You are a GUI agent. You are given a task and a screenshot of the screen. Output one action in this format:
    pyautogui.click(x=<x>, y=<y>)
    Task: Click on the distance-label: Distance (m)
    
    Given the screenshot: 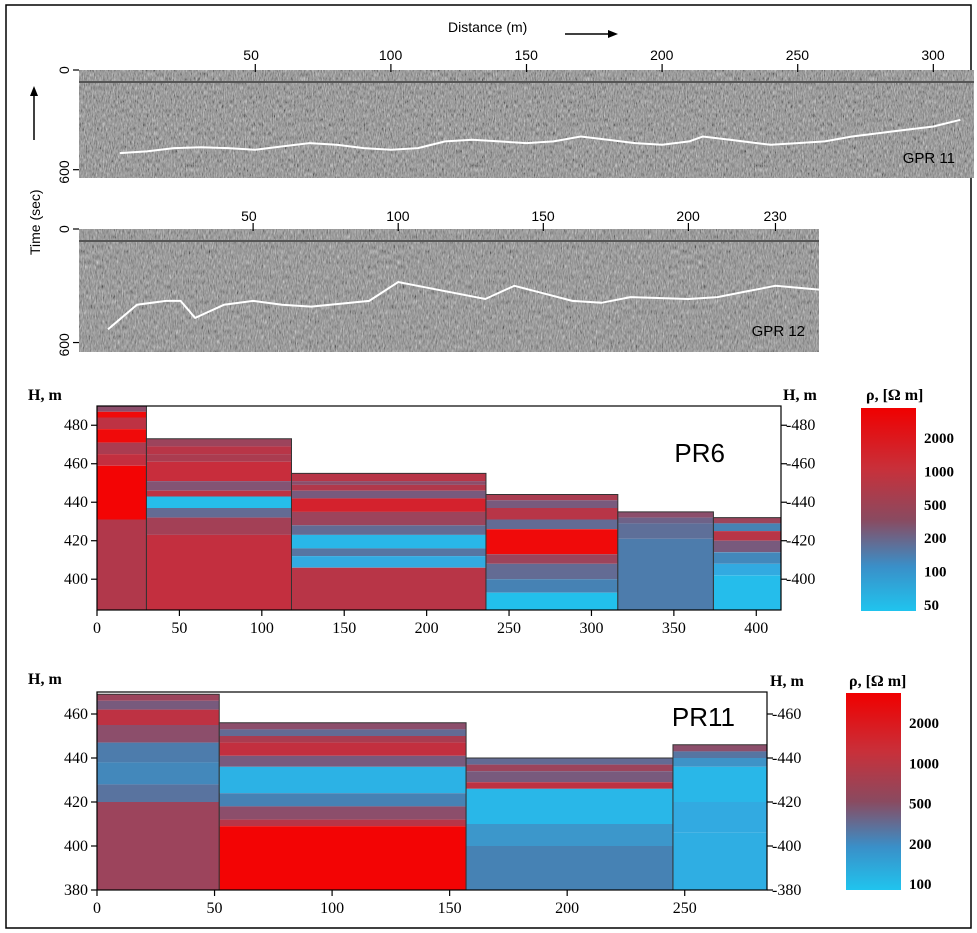 What is the action you would take?
    pyautogui.click(x=487, y=27)
    